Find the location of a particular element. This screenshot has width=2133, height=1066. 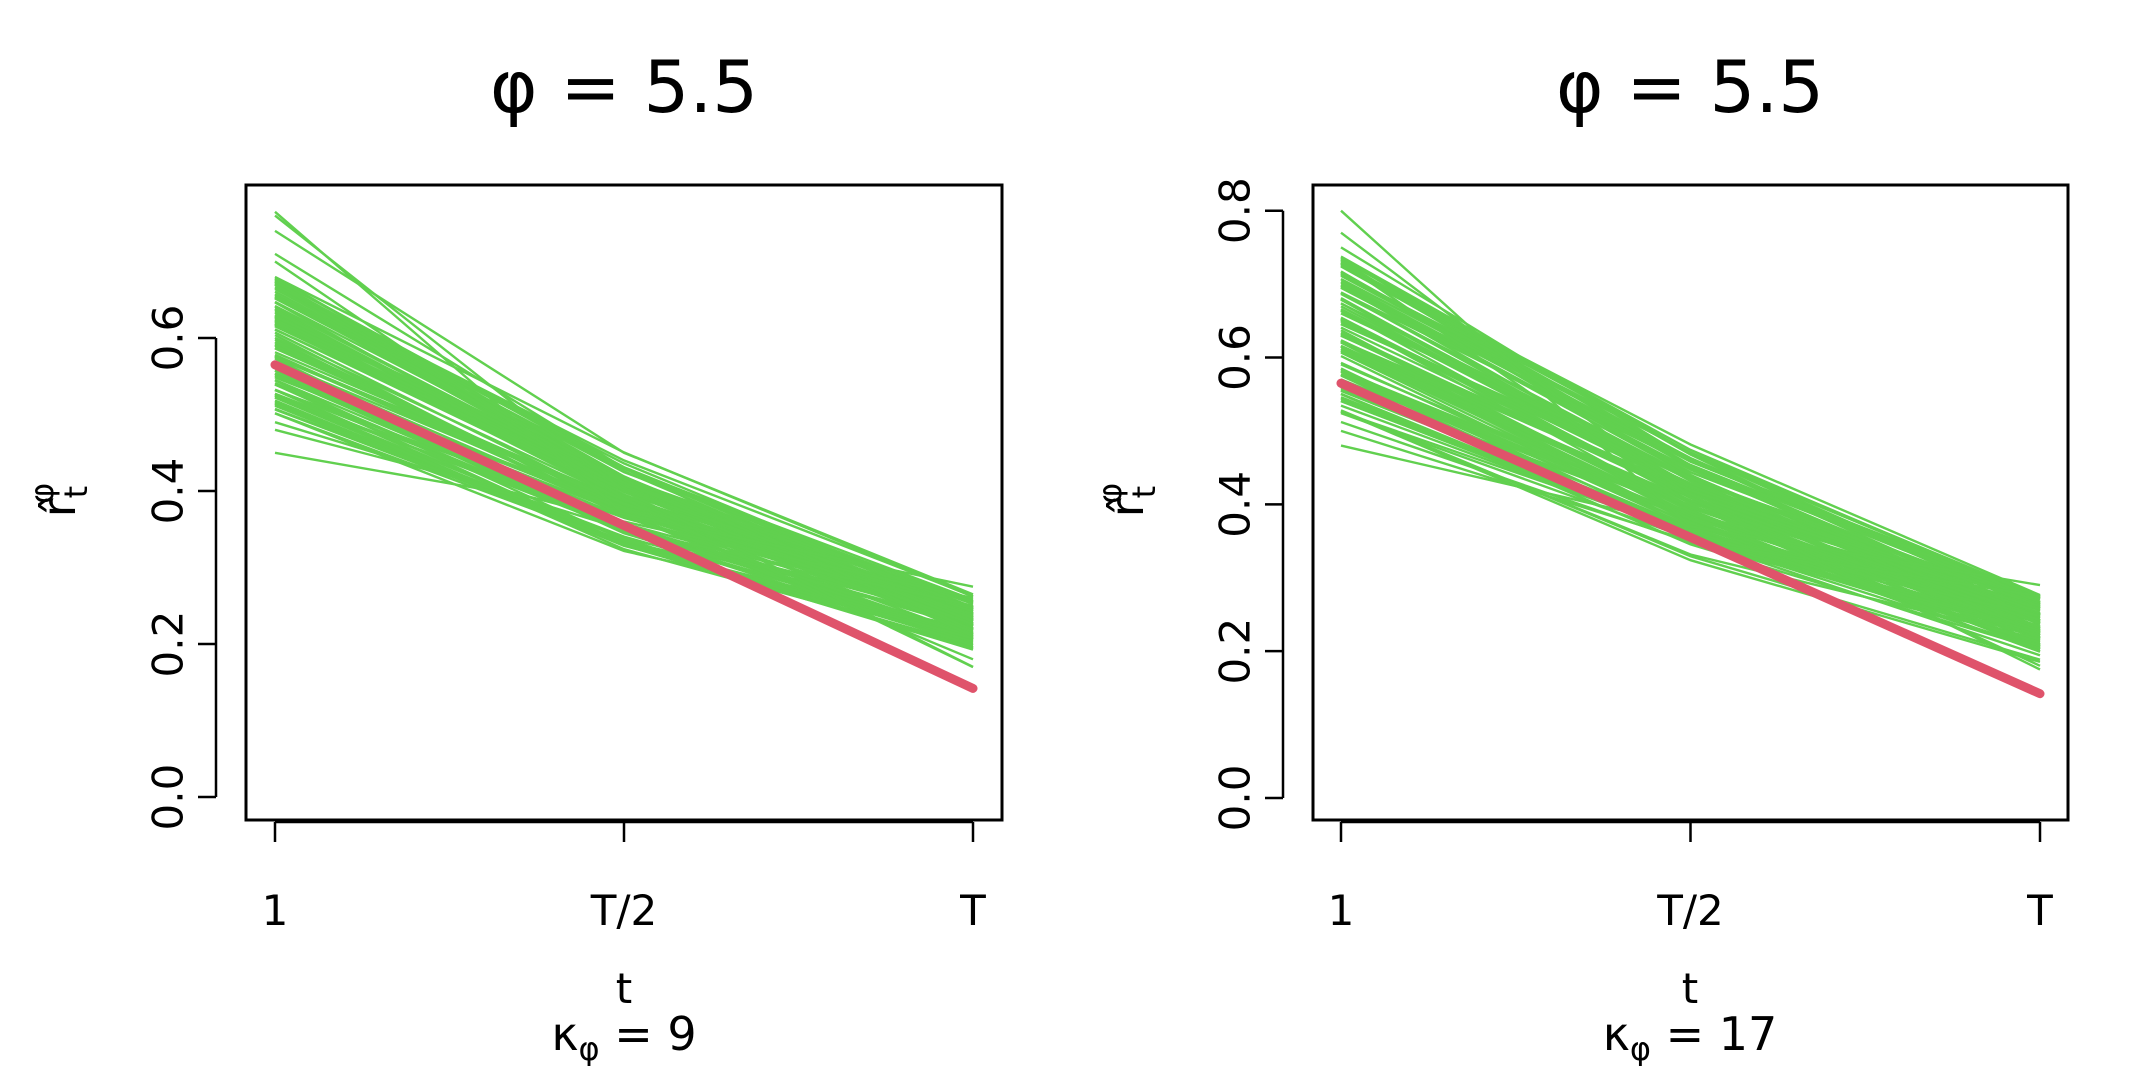

kappa-subtitle: κφ = 9 is located at coordinates (623, 1036).